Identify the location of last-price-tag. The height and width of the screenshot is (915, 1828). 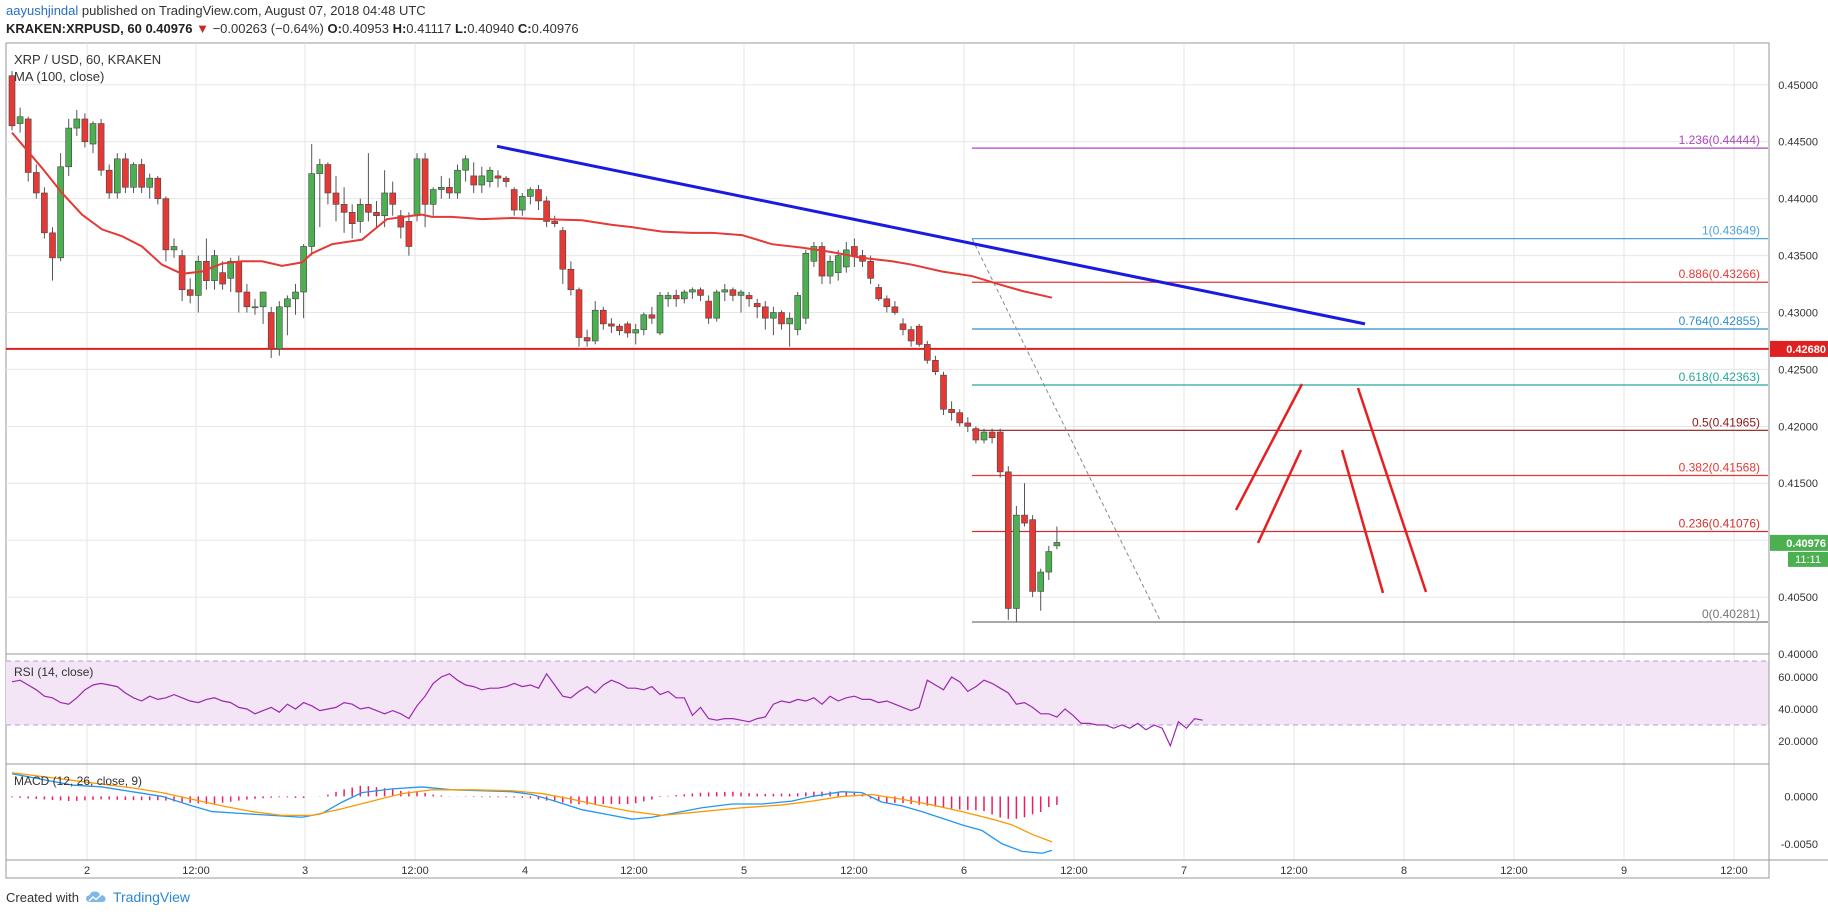
(1799, 542).